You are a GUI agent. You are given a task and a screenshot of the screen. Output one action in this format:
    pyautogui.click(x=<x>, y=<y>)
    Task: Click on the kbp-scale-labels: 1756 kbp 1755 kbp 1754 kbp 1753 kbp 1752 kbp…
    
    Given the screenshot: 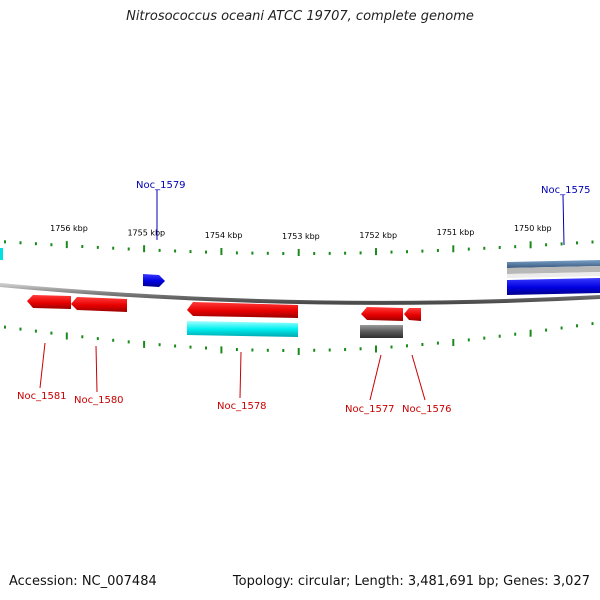 What is the action you would take?
    pyautogui.click(x=301, y=232)
    